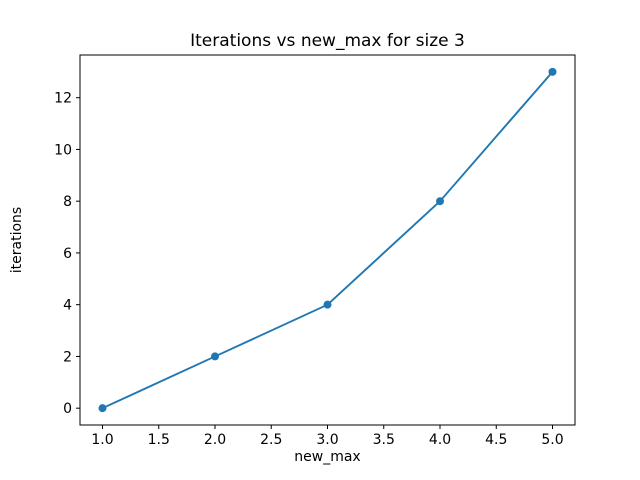 This screenshot has height=480, width=640. I want to click on y-tick-label: 6, so click(67, 254).